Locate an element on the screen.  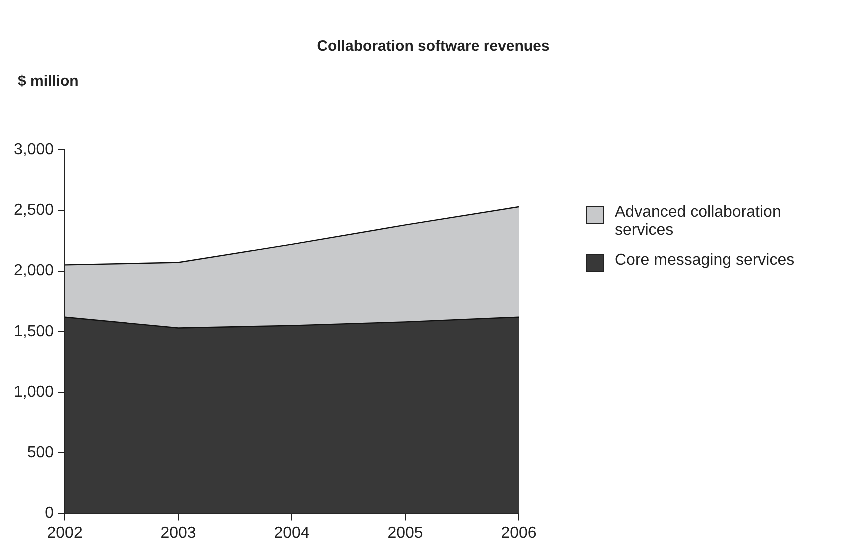
y-tick-label: 0 is located at coordinates (49, 513).